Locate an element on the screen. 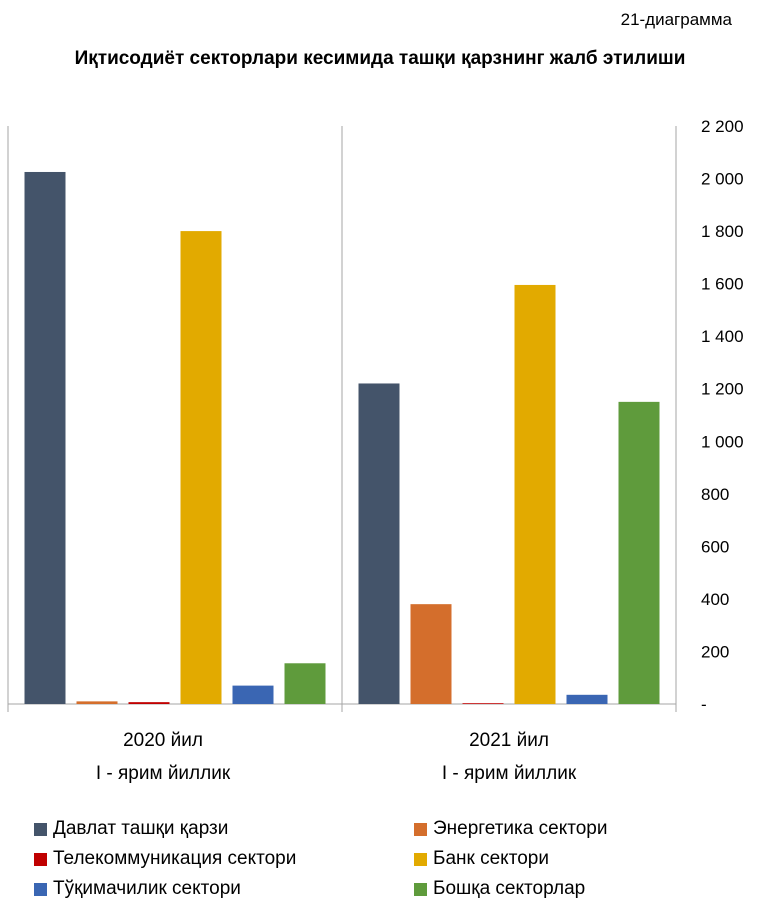 The width and height of the screenshot is (760, 906). y-tick-label: 400 is located at coordinates (715, 599).